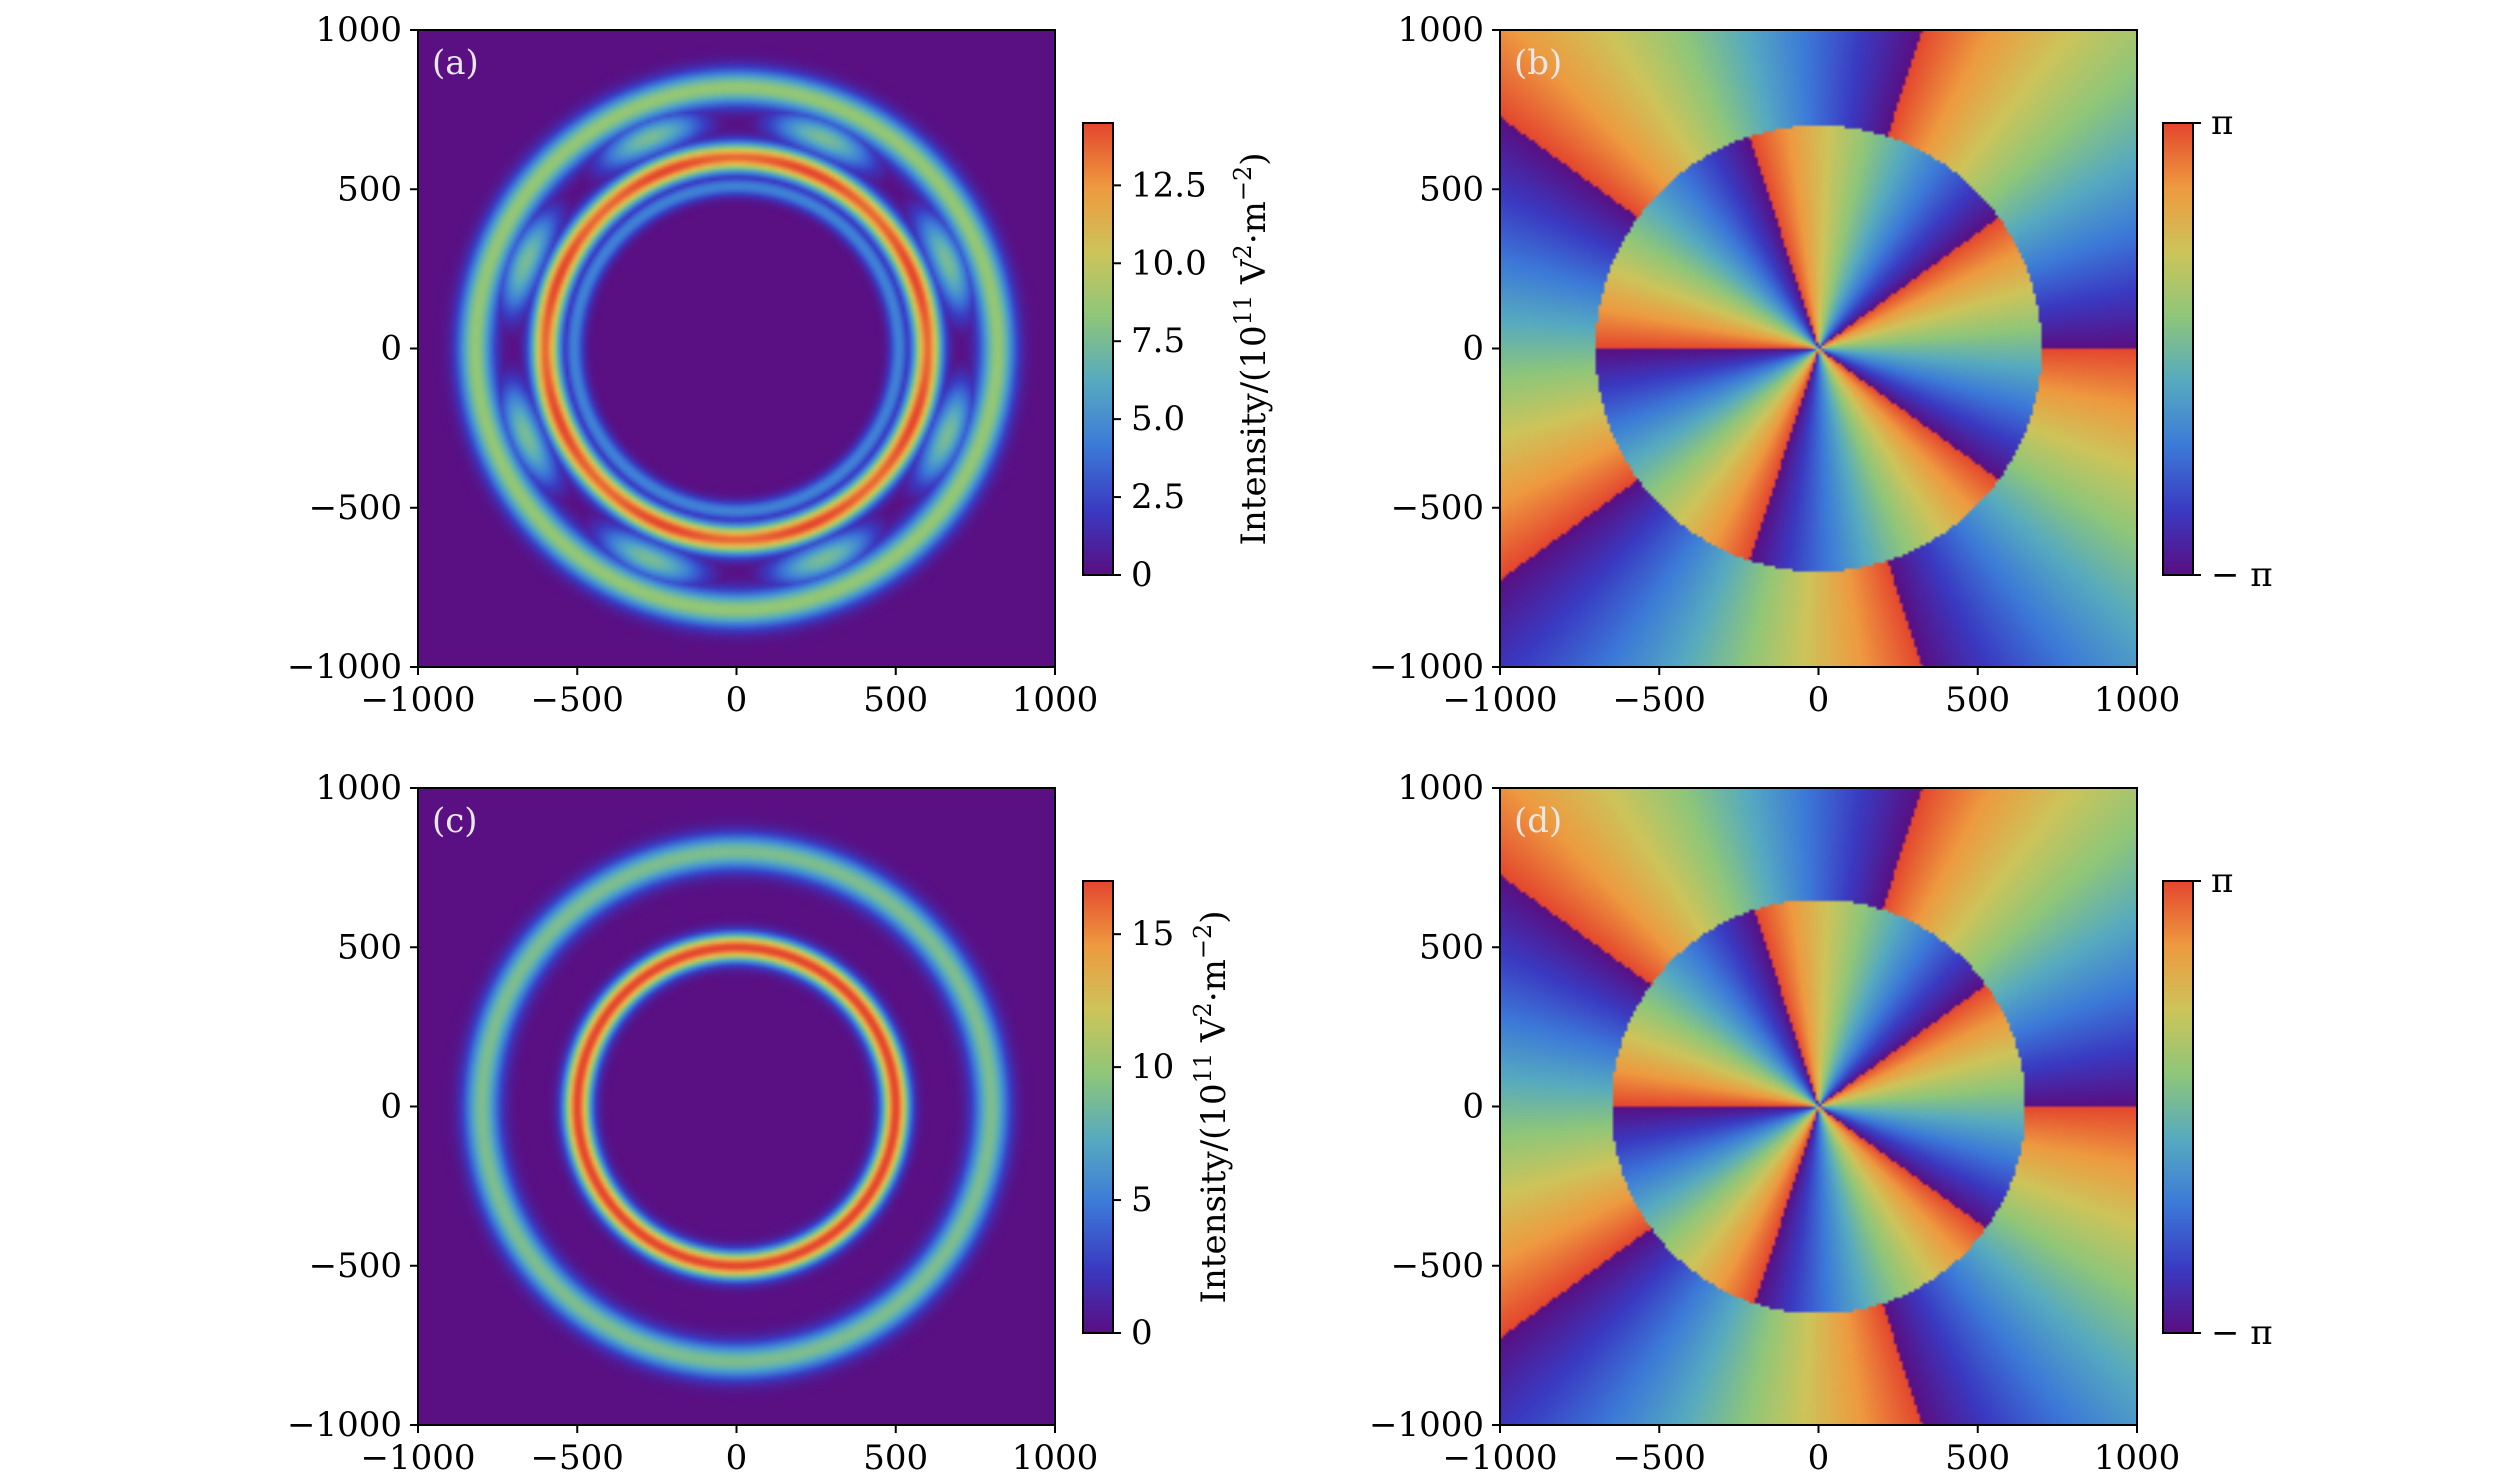 Image resolution: width=2520 pixels, height=1479 pixels. Describe the element at coordinates (1158, 419) in the screenshot. I see `colorbar-tick-label-a: 5.0` at that location.